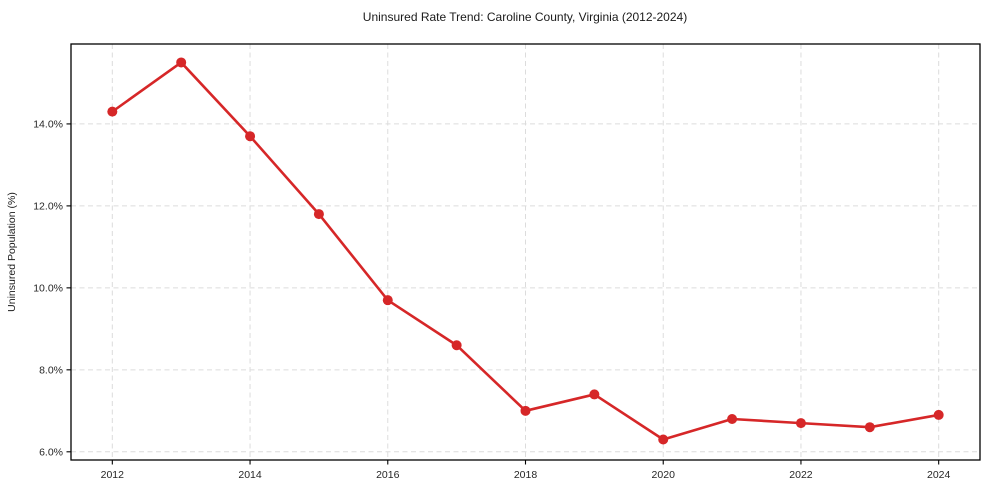 This screenshot has width=989, height=490. What do you see at coordinates (48, 207) in the screenshot?
I see `y-tick-label: 12.0%` at bounding box center [48, 207].